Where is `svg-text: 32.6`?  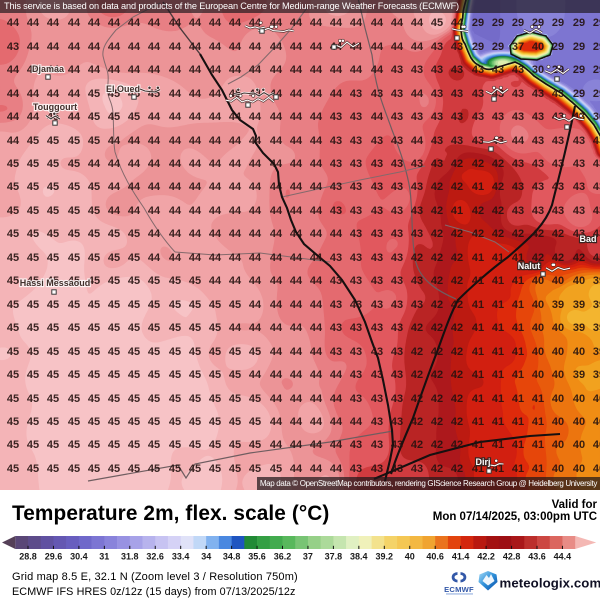 svg-text: 32.6 is located at coordinates (155, 557).